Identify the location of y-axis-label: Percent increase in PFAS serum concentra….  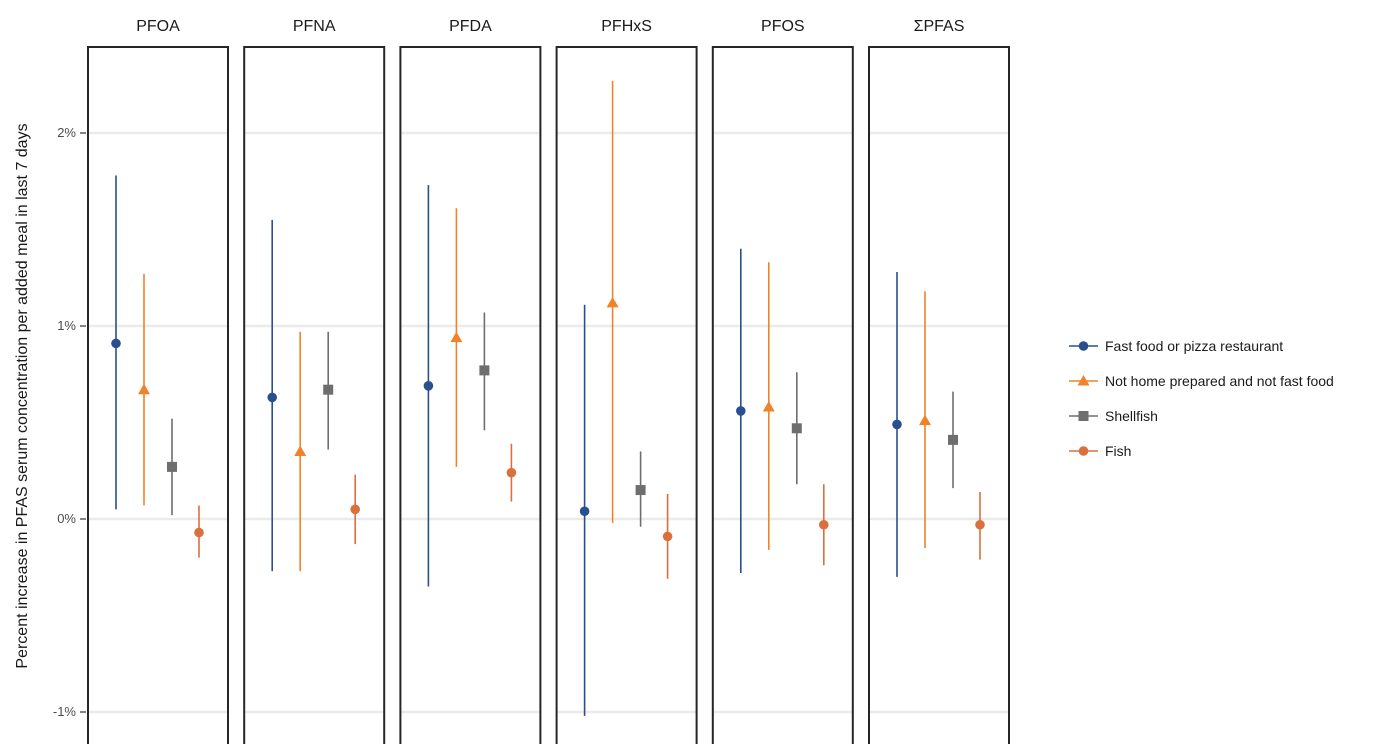
(22, 395).